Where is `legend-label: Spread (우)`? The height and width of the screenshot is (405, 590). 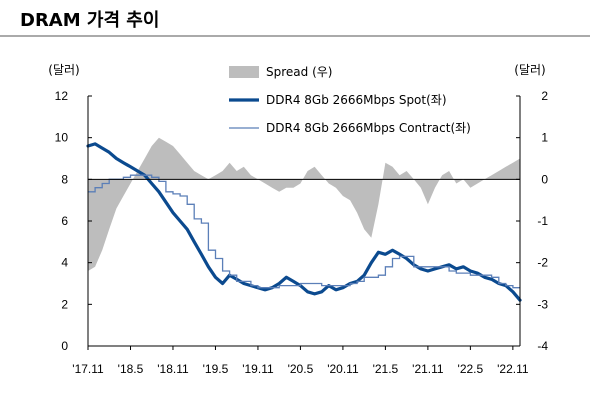 legend-label: Spread (우) is located at coordinates (299, 72).